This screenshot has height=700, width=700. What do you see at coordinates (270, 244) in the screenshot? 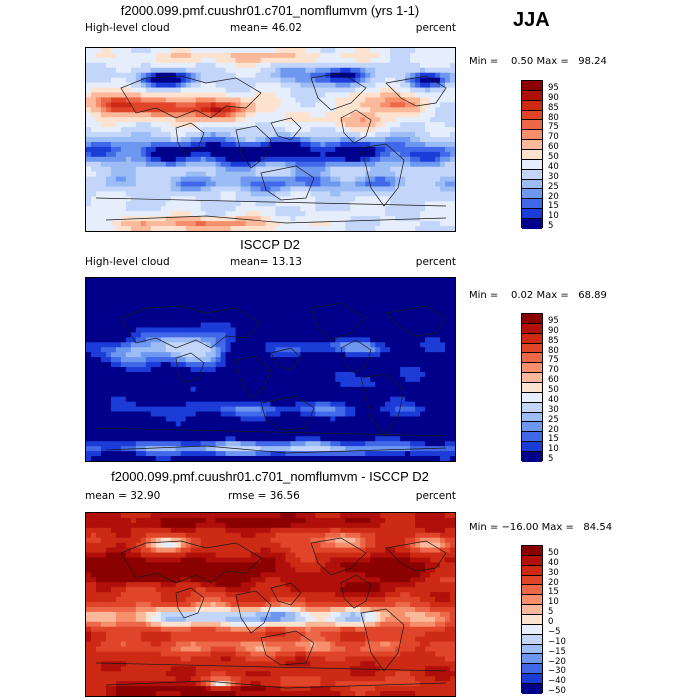
I see `panel-title: ISCCP D2` at bounding box center [270, 244].